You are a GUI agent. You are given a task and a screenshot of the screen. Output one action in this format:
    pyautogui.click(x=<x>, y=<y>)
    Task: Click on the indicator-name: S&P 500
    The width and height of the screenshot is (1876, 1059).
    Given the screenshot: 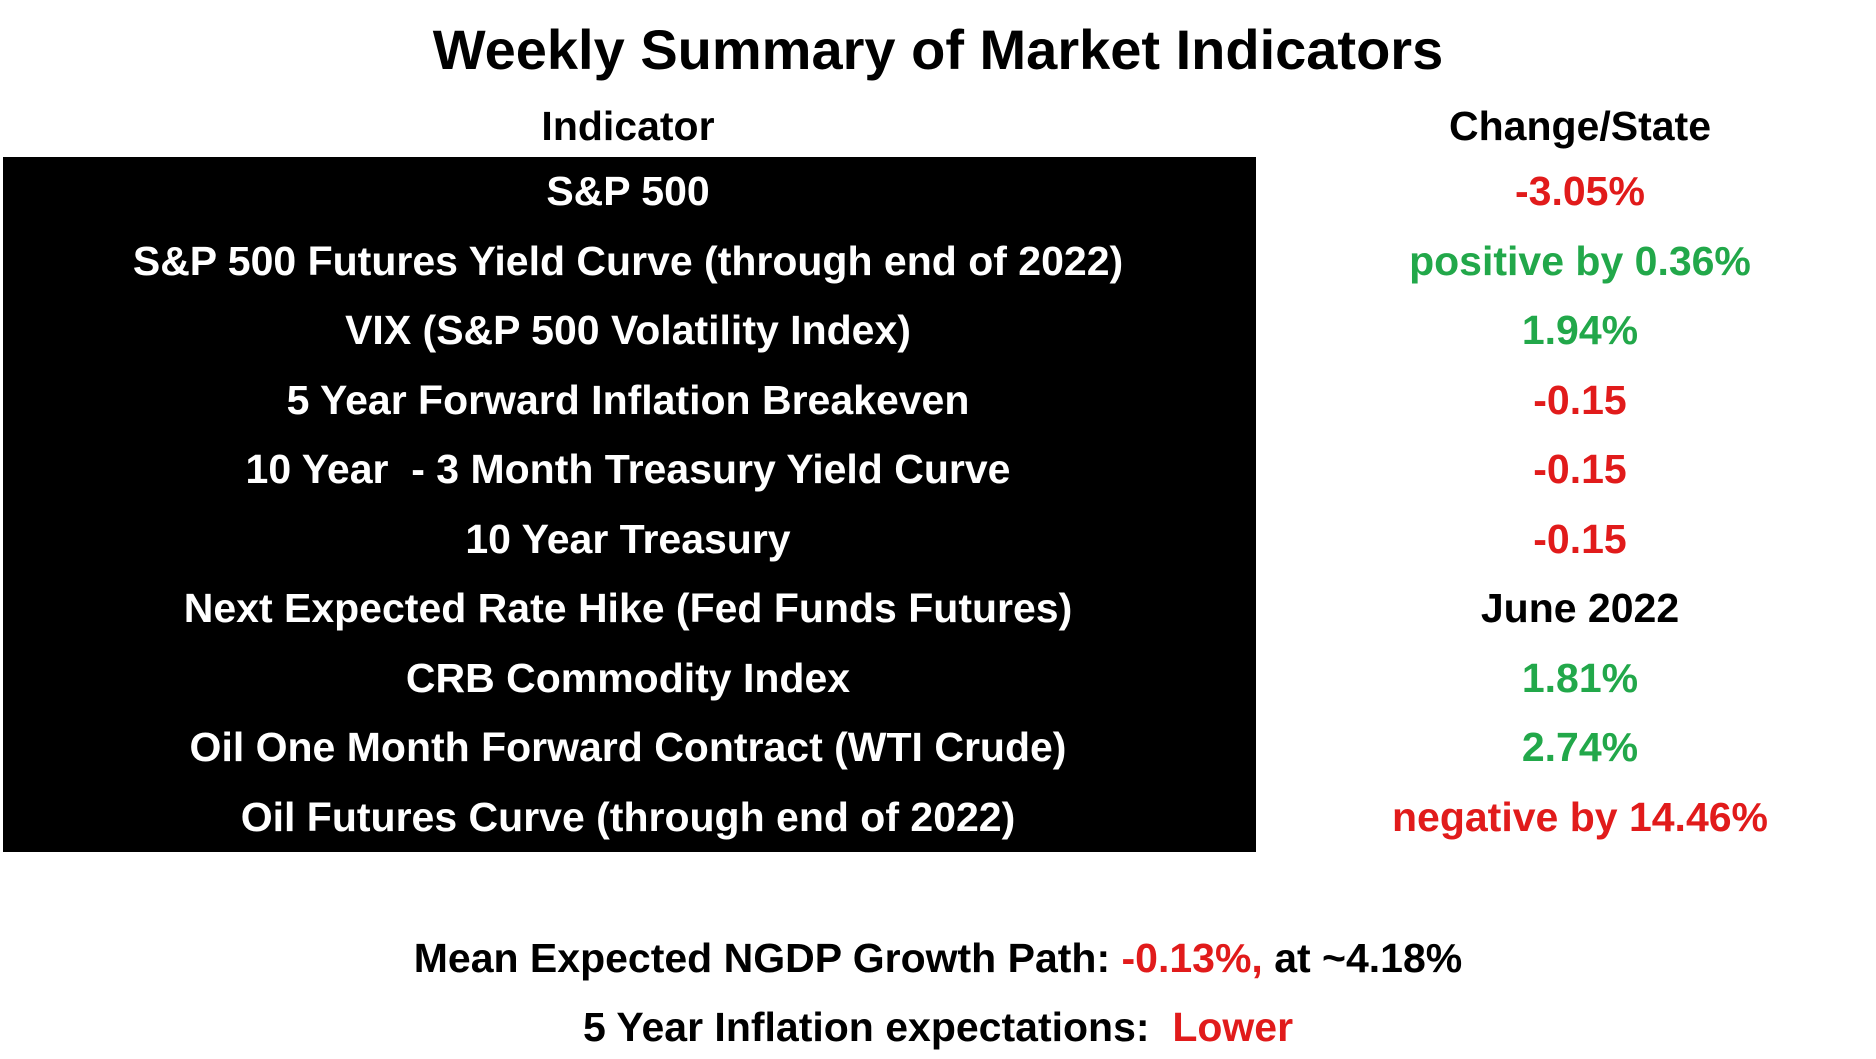 What is the action you would take?
    pyautogui.click(x=628, y=191)
    